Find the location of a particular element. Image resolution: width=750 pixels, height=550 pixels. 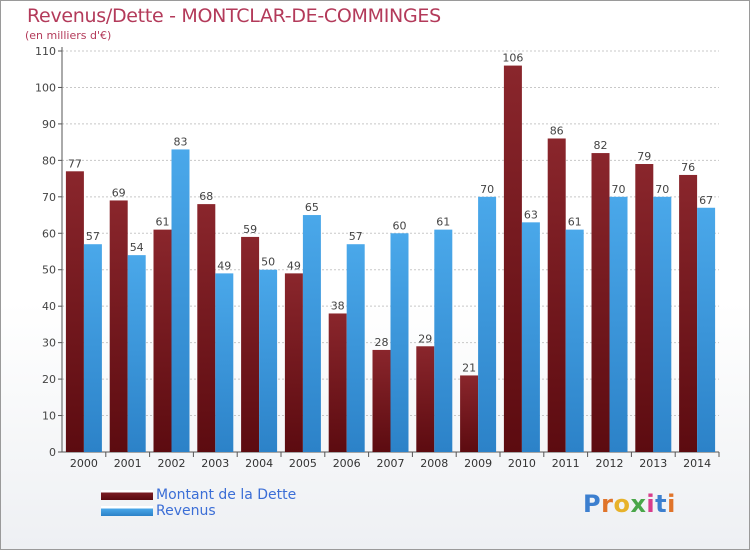

x-tick-label: 2006 is located at coordinates (347, 463).